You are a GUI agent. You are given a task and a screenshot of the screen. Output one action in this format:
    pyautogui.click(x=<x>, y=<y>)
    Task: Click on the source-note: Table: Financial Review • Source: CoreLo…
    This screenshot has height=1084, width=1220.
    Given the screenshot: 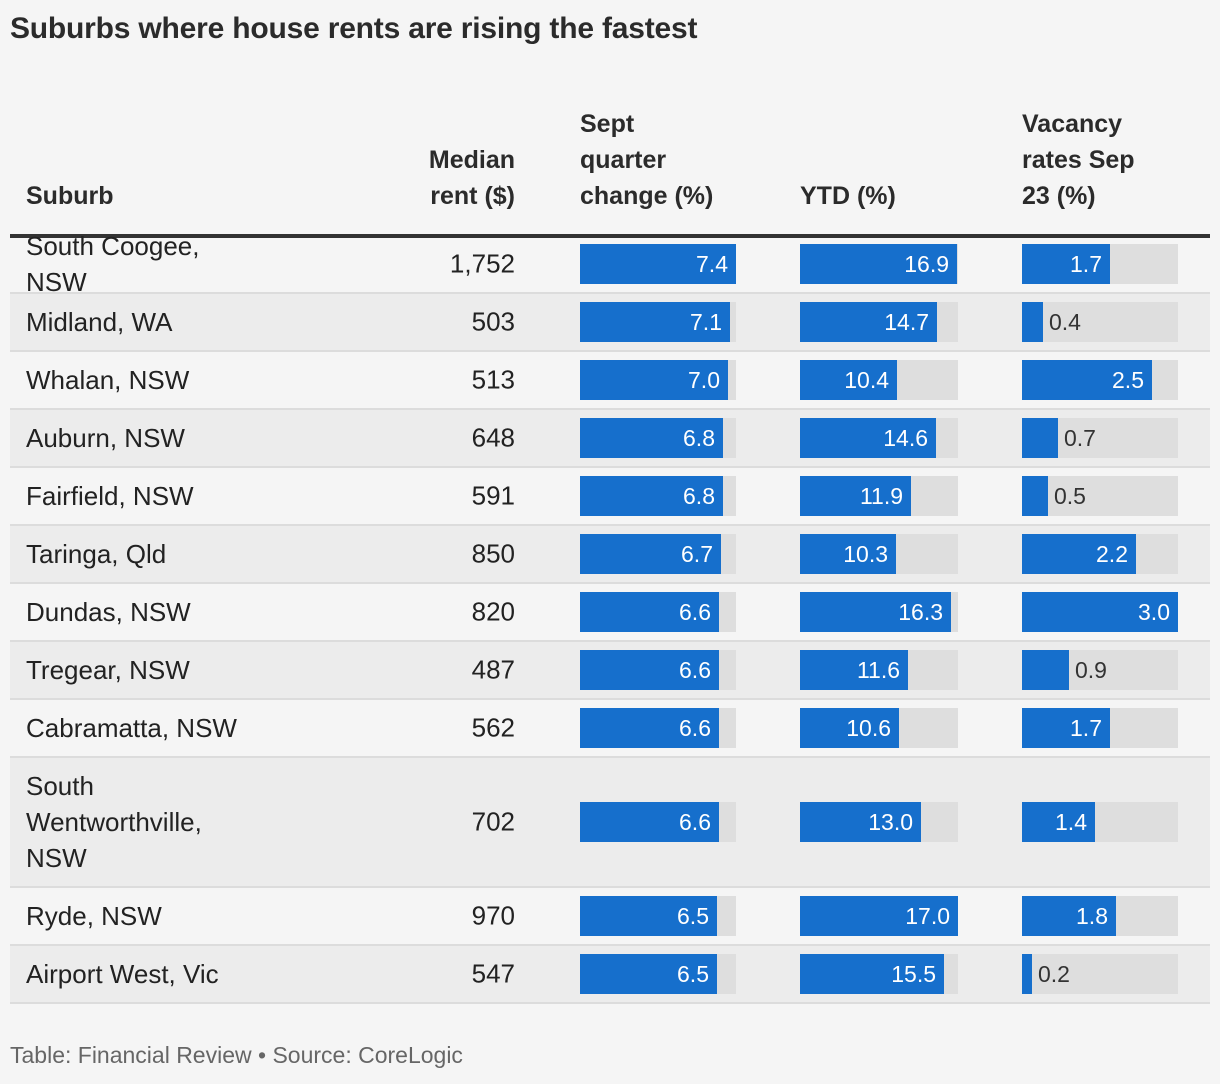 What is the action you would take?
    pyautogui.click(x=236, y=1055)
    